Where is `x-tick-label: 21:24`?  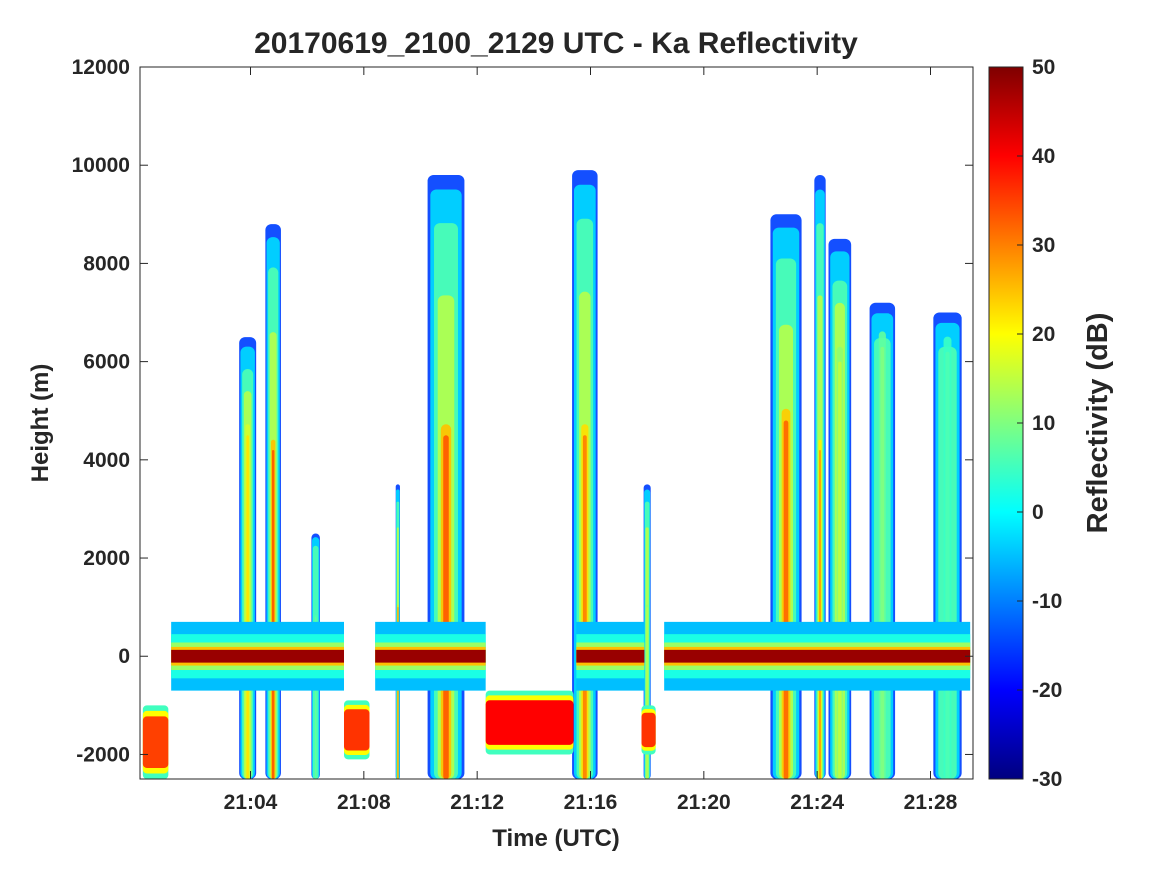 x-tick-label: 21:24 is located at coordinates (817, 802).